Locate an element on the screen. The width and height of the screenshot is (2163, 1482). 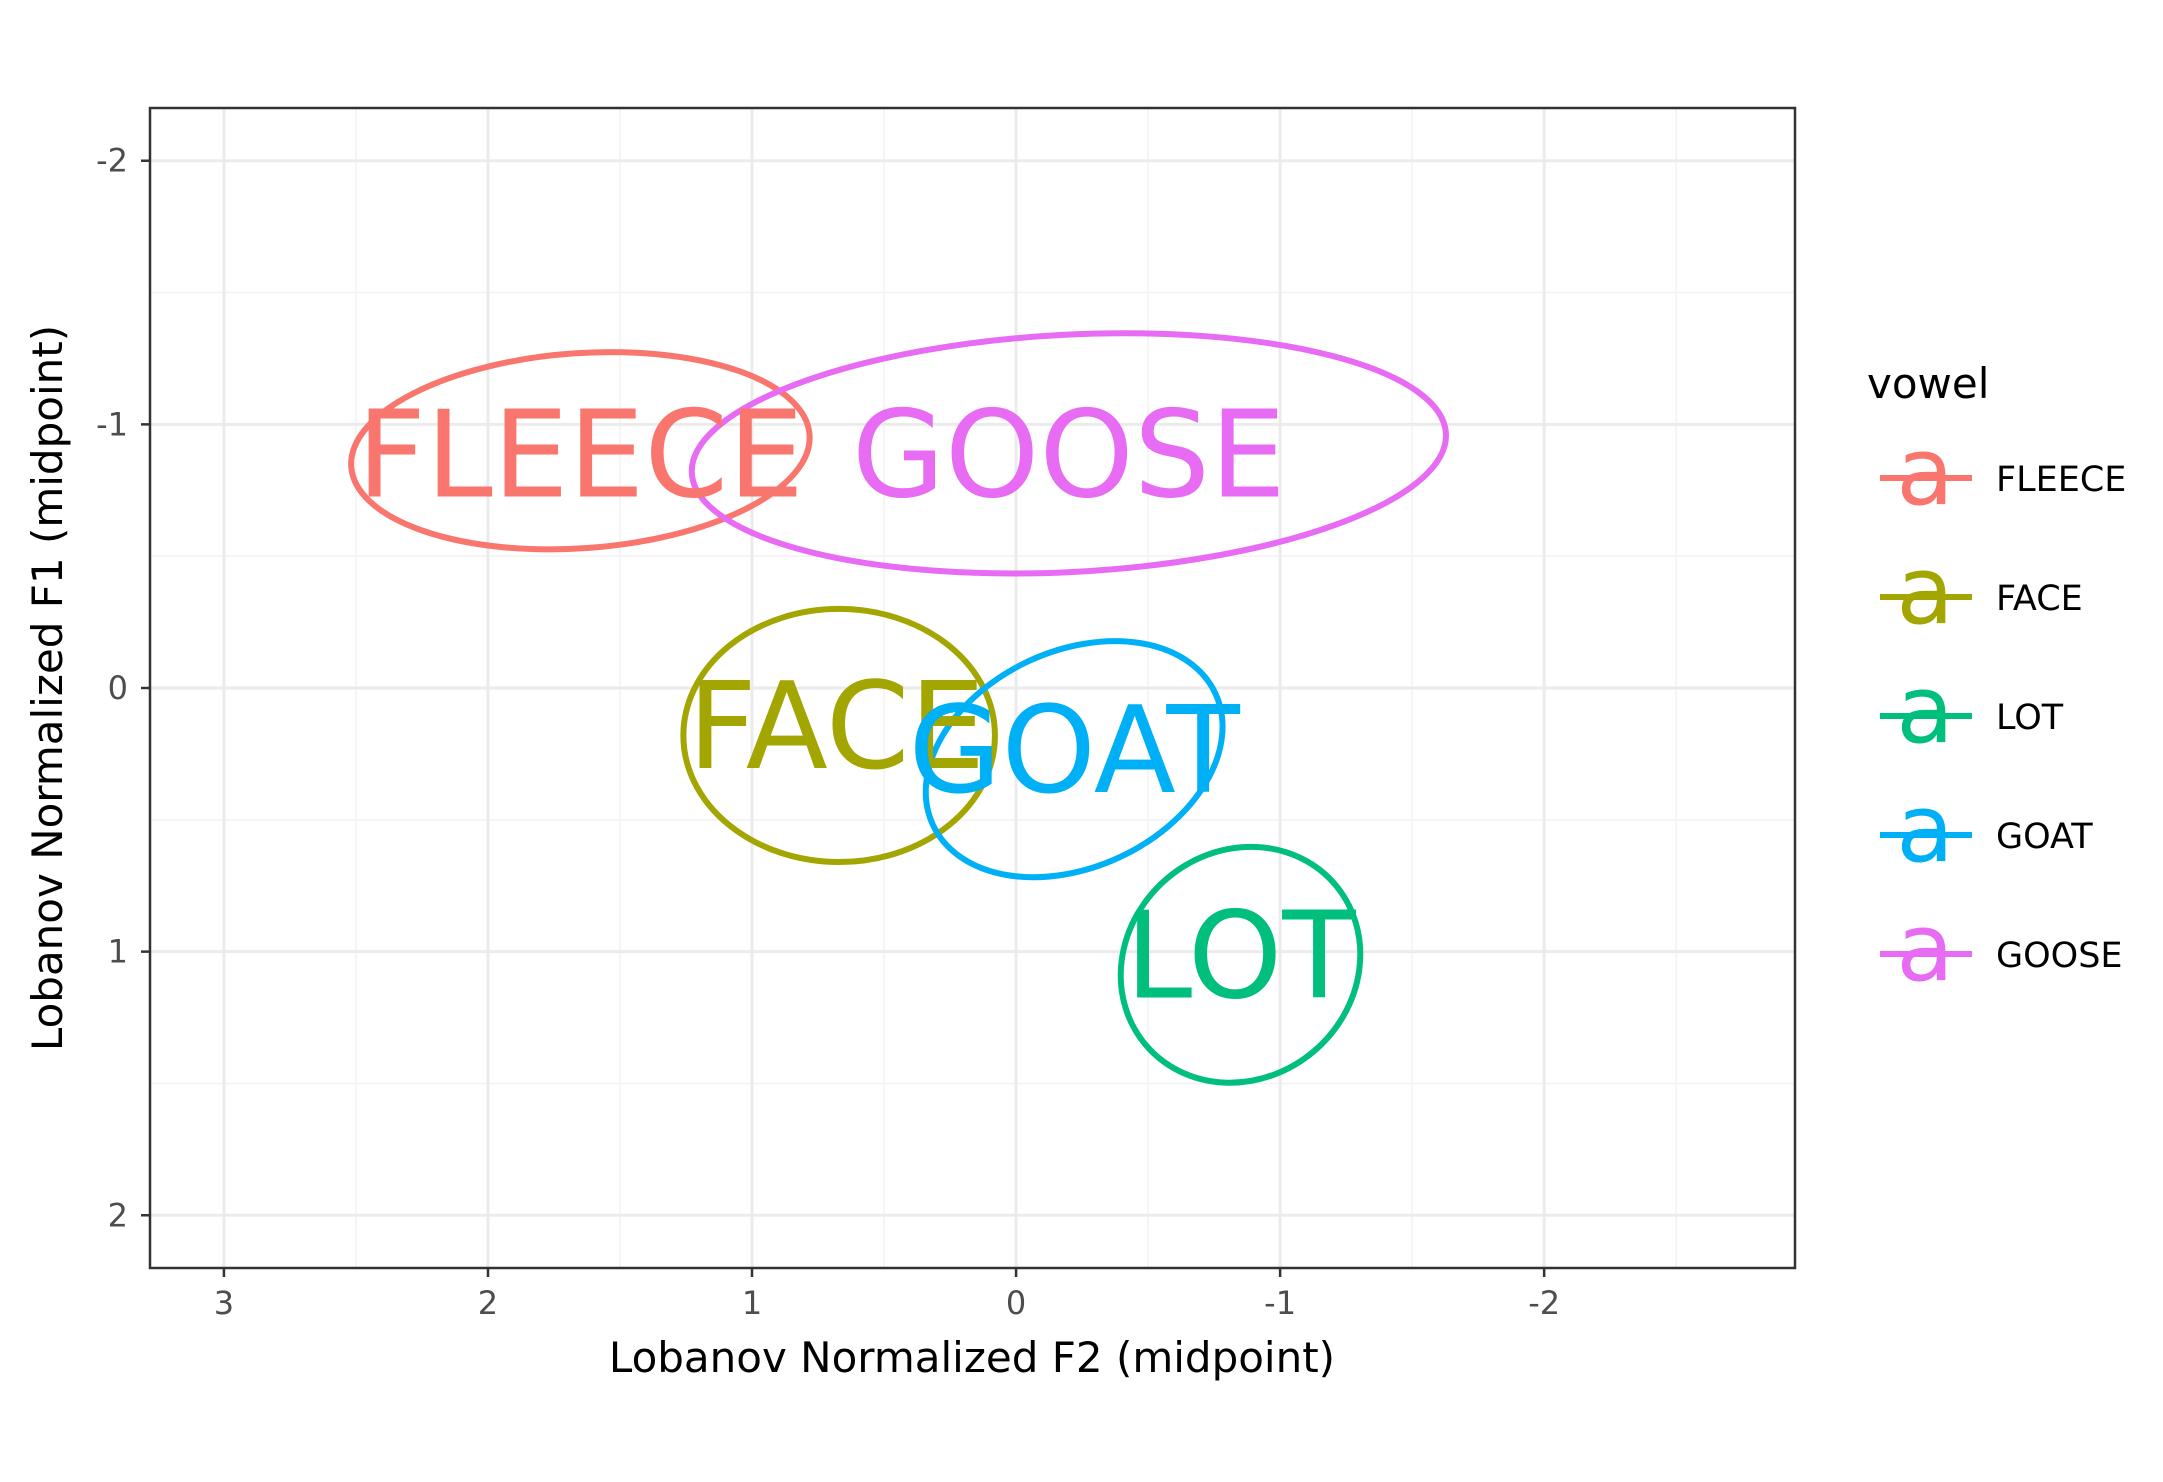
x-axis-title: Lobanov Normalized F2 (midpoint) is located at coordinates (972, 1357).